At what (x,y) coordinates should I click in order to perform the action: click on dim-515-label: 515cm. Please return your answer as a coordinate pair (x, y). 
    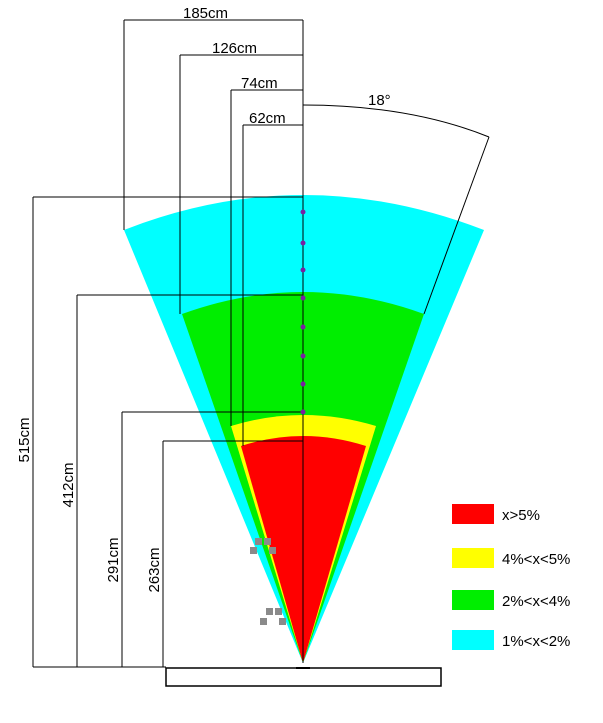
    Looking at the image, I should click on (24, 439).